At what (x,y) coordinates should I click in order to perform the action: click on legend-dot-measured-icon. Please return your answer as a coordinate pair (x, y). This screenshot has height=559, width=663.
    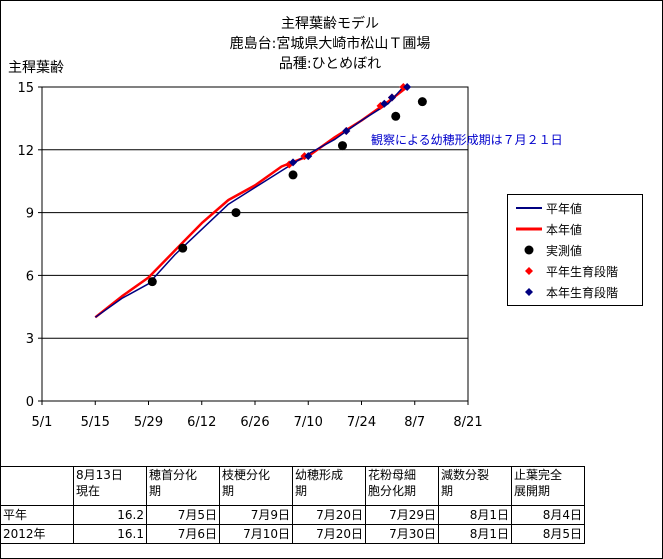
    Looking at the image, I should click on (529, 250).